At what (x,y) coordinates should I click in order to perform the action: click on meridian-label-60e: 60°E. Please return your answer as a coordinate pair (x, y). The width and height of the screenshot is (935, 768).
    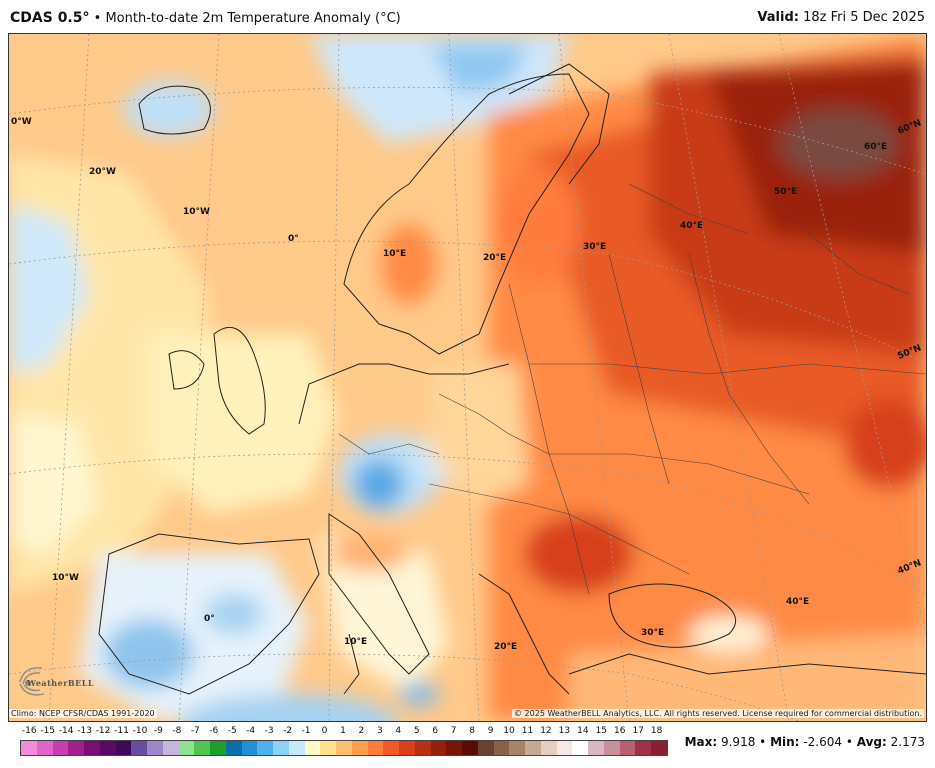
    Looking at the image, I should click on (875, 147).